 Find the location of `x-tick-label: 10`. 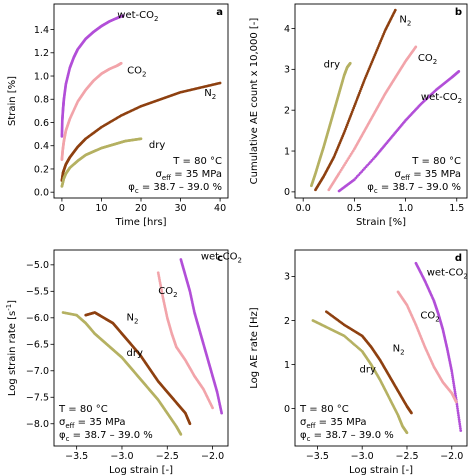

x-tick-label: 10 is located at coordinates (101, 208).